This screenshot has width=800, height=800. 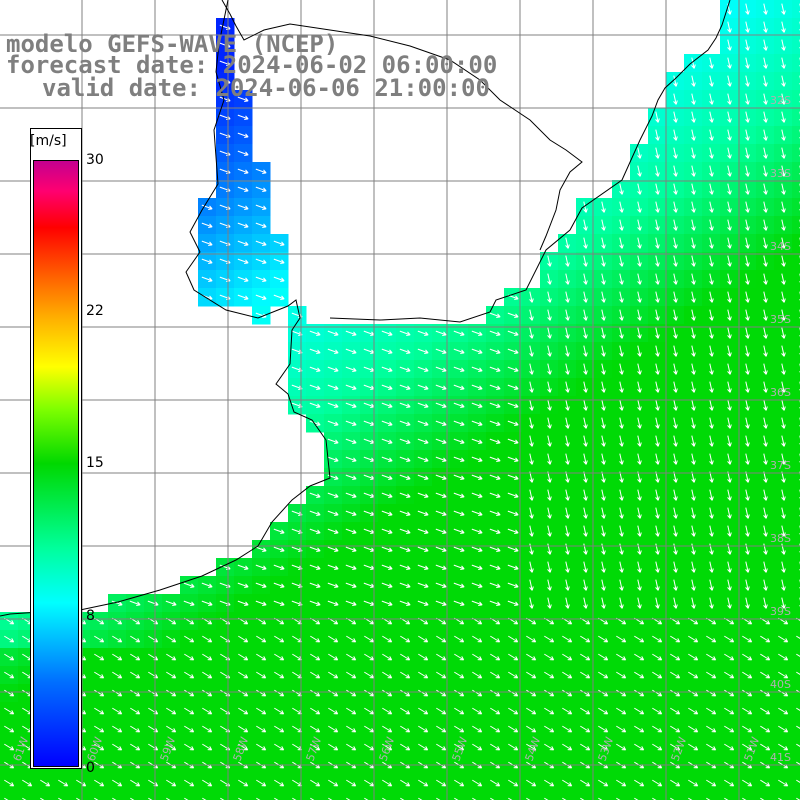 What do you see at coordinates (780, 611) in the screenshot?
I see `lat-tick-label: 39S` at bounding box center [780, 611].